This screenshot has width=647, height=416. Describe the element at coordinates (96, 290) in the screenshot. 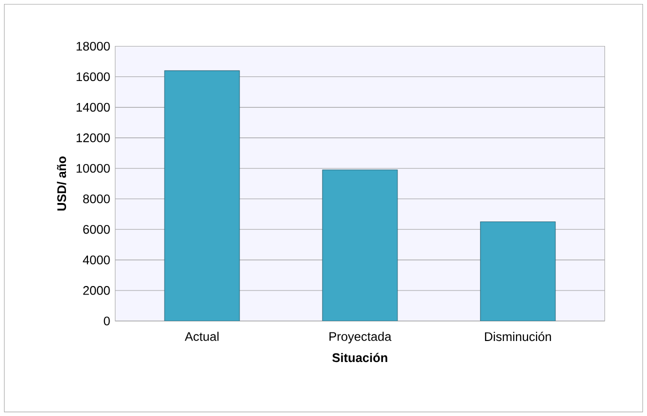

I see `y-tick-label: 2000` at that location.